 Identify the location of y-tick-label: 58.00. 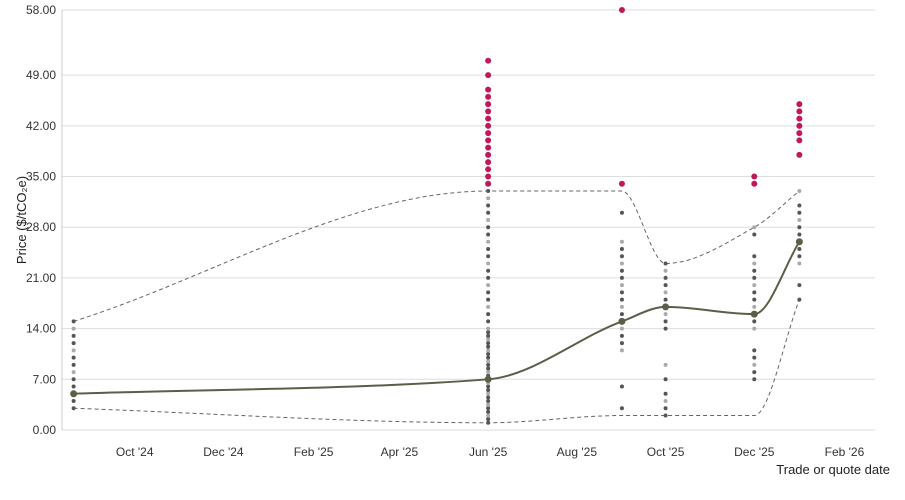
(41, 10).